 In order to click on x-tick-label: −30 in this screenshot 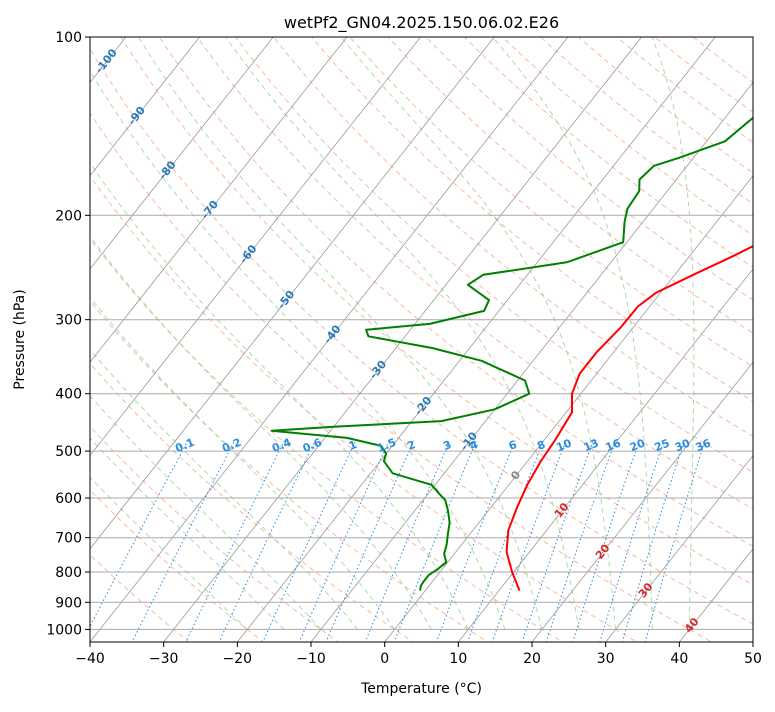, I will do `click(164, 659)`.